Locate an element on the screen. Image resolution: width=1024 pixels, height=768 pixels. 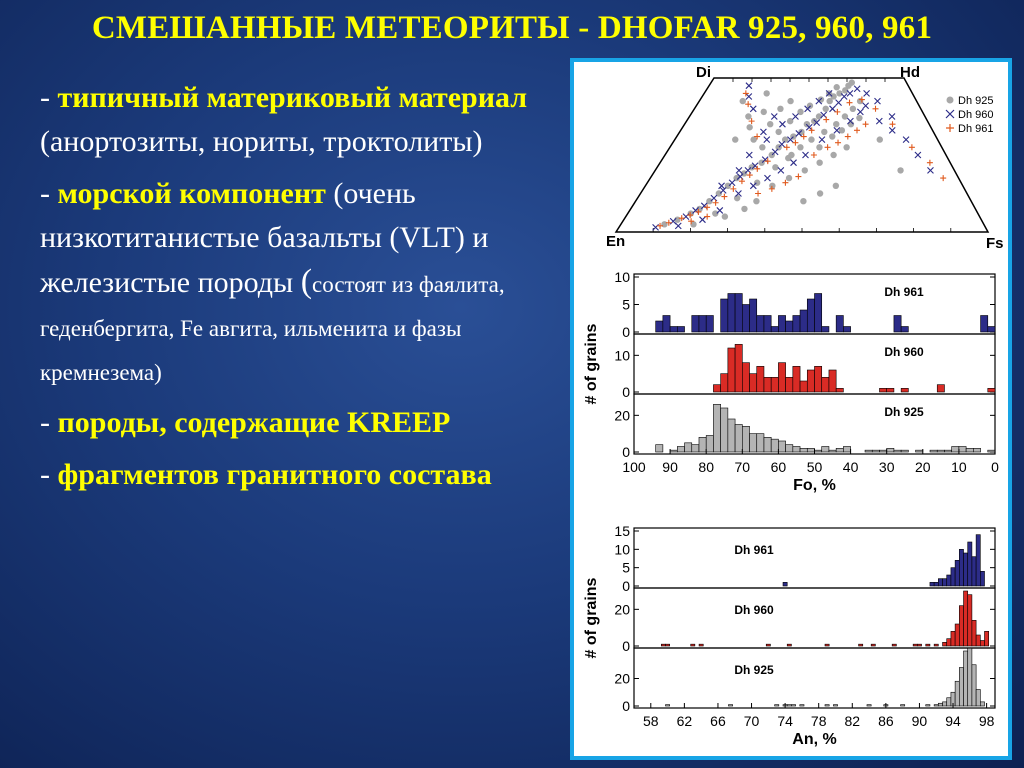
y-tick-label: 20 is located at coordinates (622, 609).